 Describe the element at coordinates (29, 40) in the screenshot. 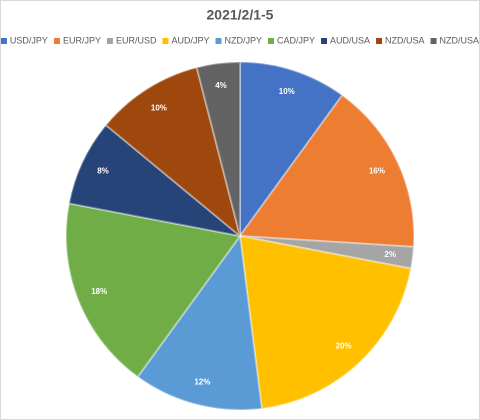

I see `legend-label: USD/JPY` at that location.